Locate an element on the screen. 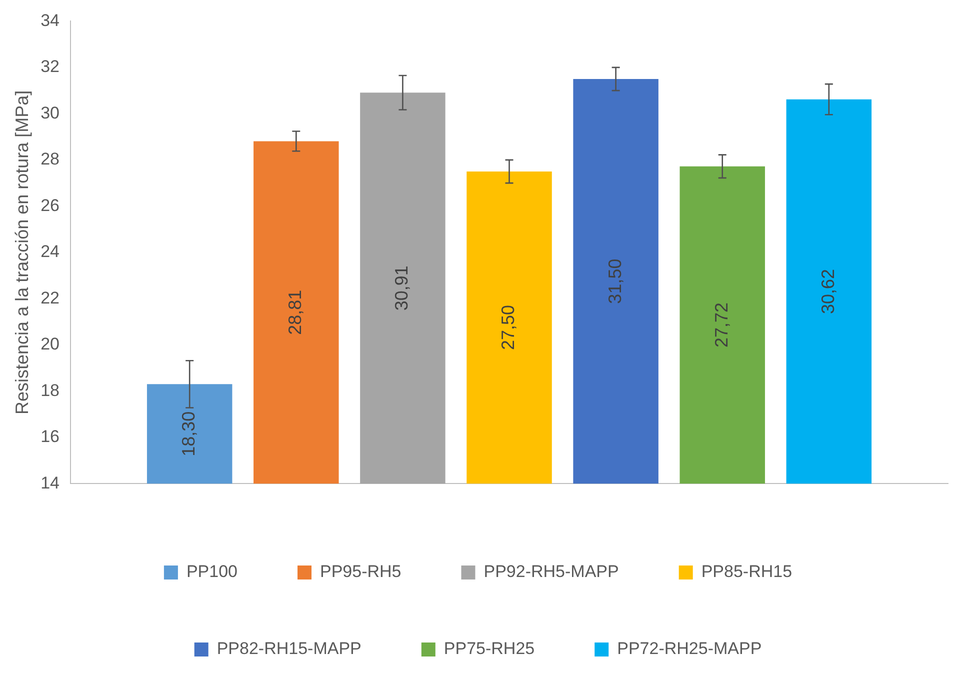  legend-label: PP92-RH5-MAPP is located at coordinates (551, 572).